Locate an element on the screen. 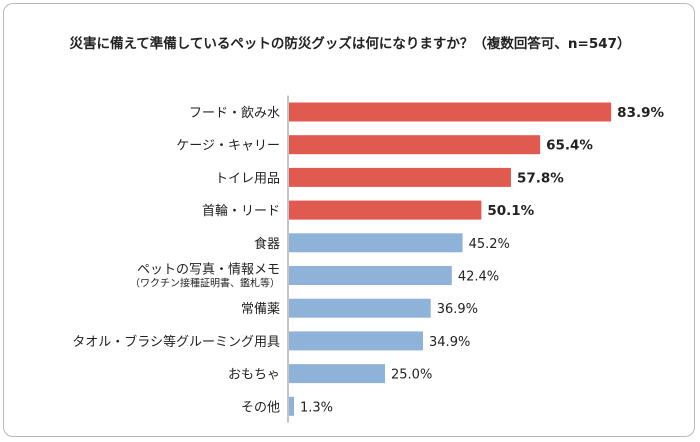 This screenshot has width=700, height=442. category-label: 常備薬 is located at coordinates (260, 309).